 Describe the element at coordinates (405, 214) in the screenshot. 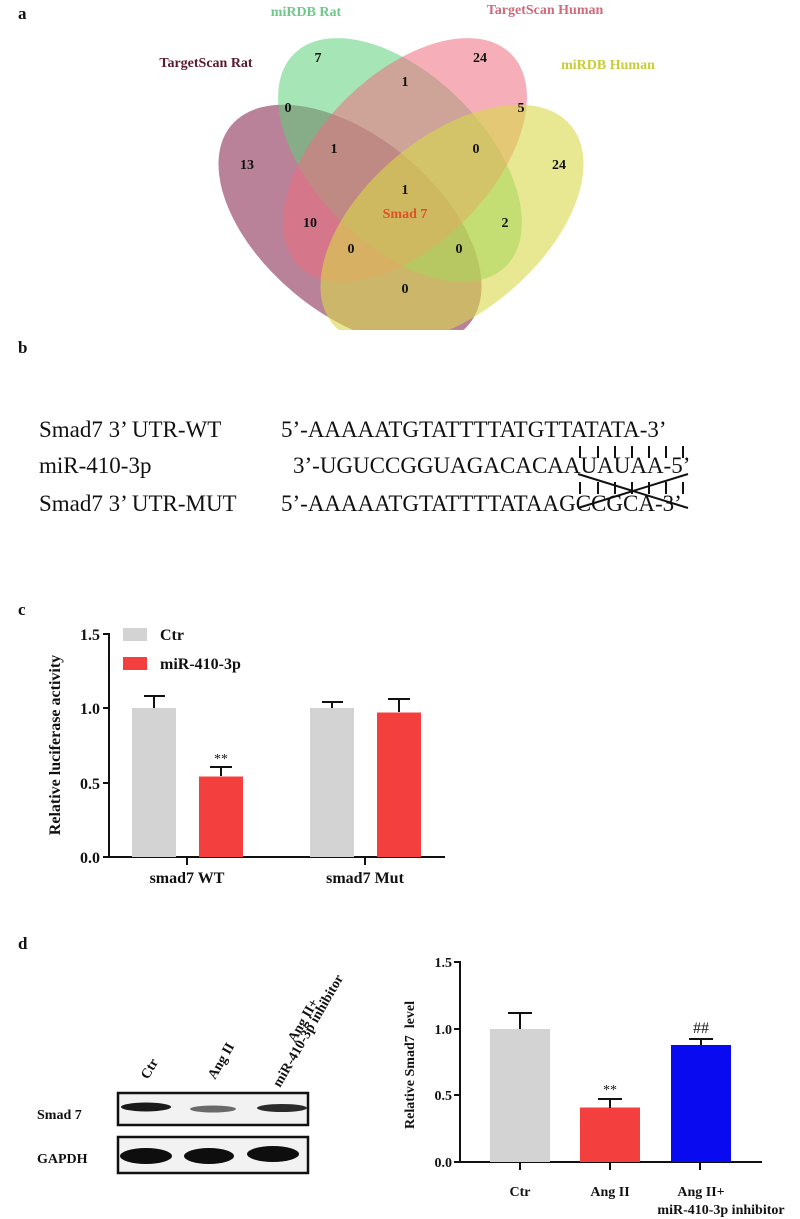

I see `venn-center-label: Smad 7` at that location.